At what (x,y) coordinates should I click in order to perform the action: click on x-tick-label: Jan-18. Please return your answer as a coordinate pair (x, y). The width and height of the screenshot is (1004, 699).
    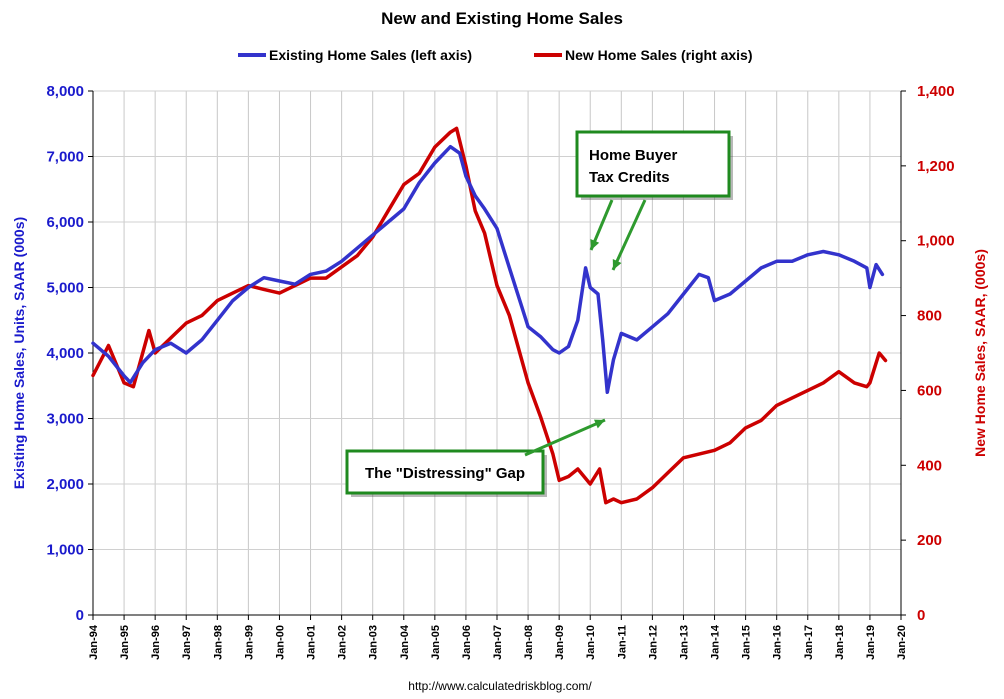
    Looking at the image, I should click on (840, 642).